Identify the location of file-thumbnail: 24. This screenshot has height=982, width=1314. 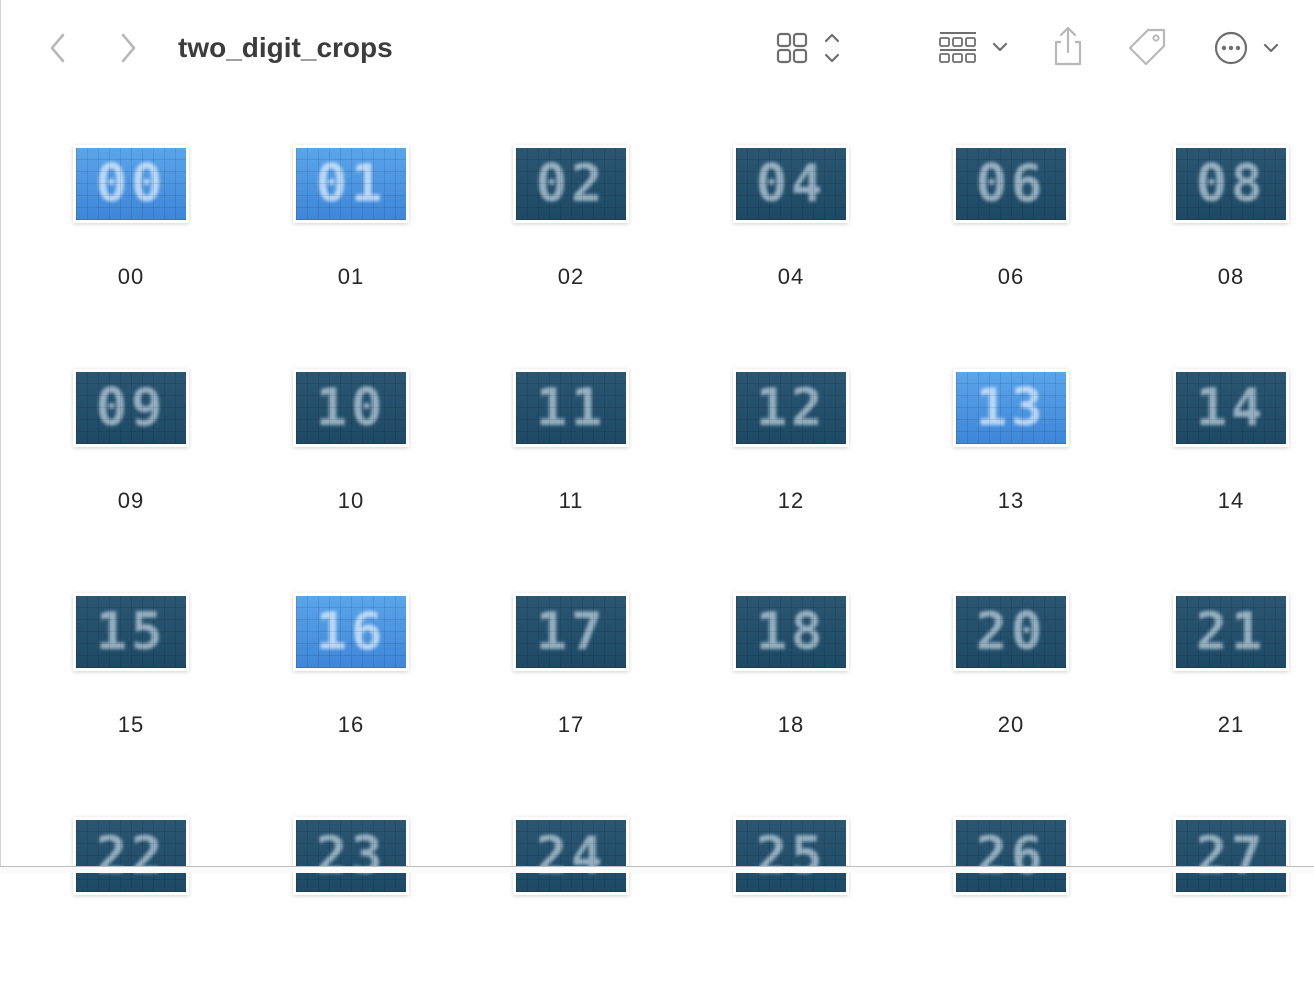
(571, 856).